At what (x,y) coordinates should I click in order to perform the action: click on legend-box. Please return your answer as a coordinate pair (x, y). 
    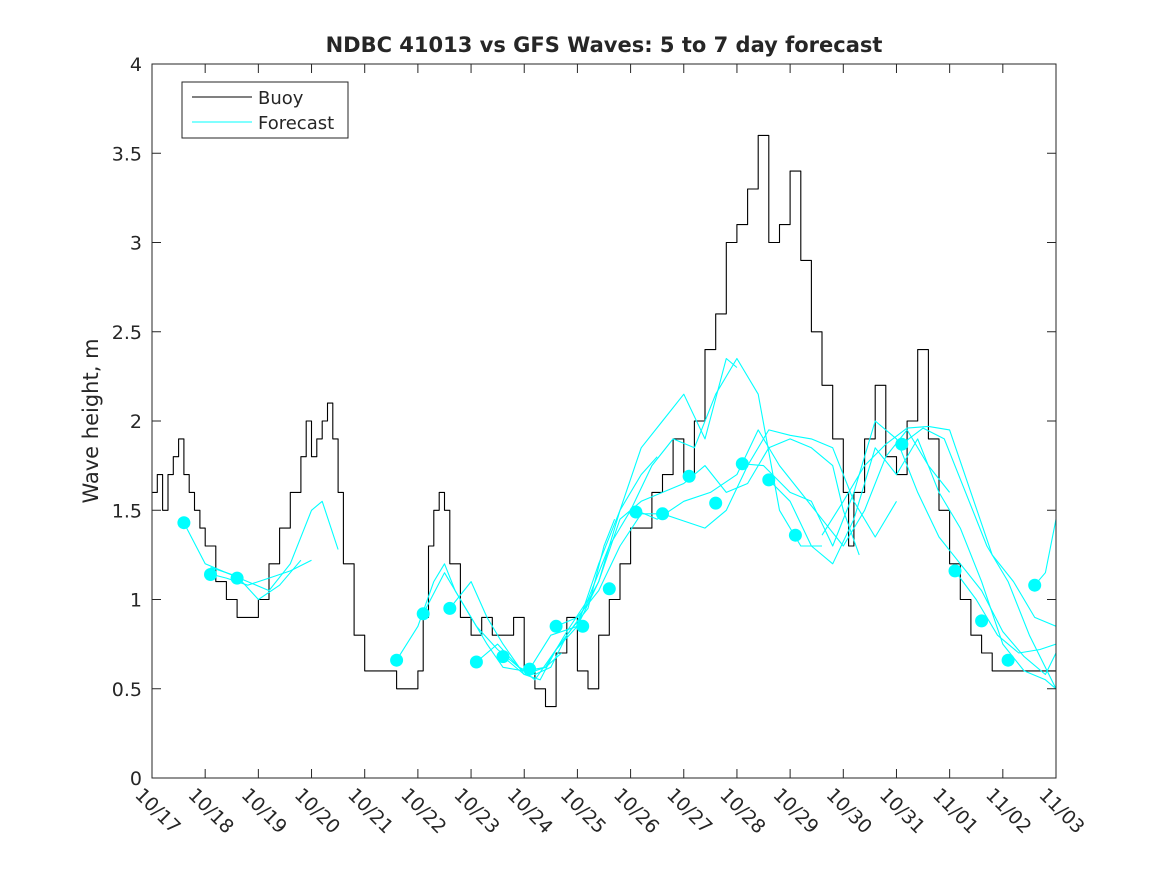
    Looking at the image, I should click on (265, 110).